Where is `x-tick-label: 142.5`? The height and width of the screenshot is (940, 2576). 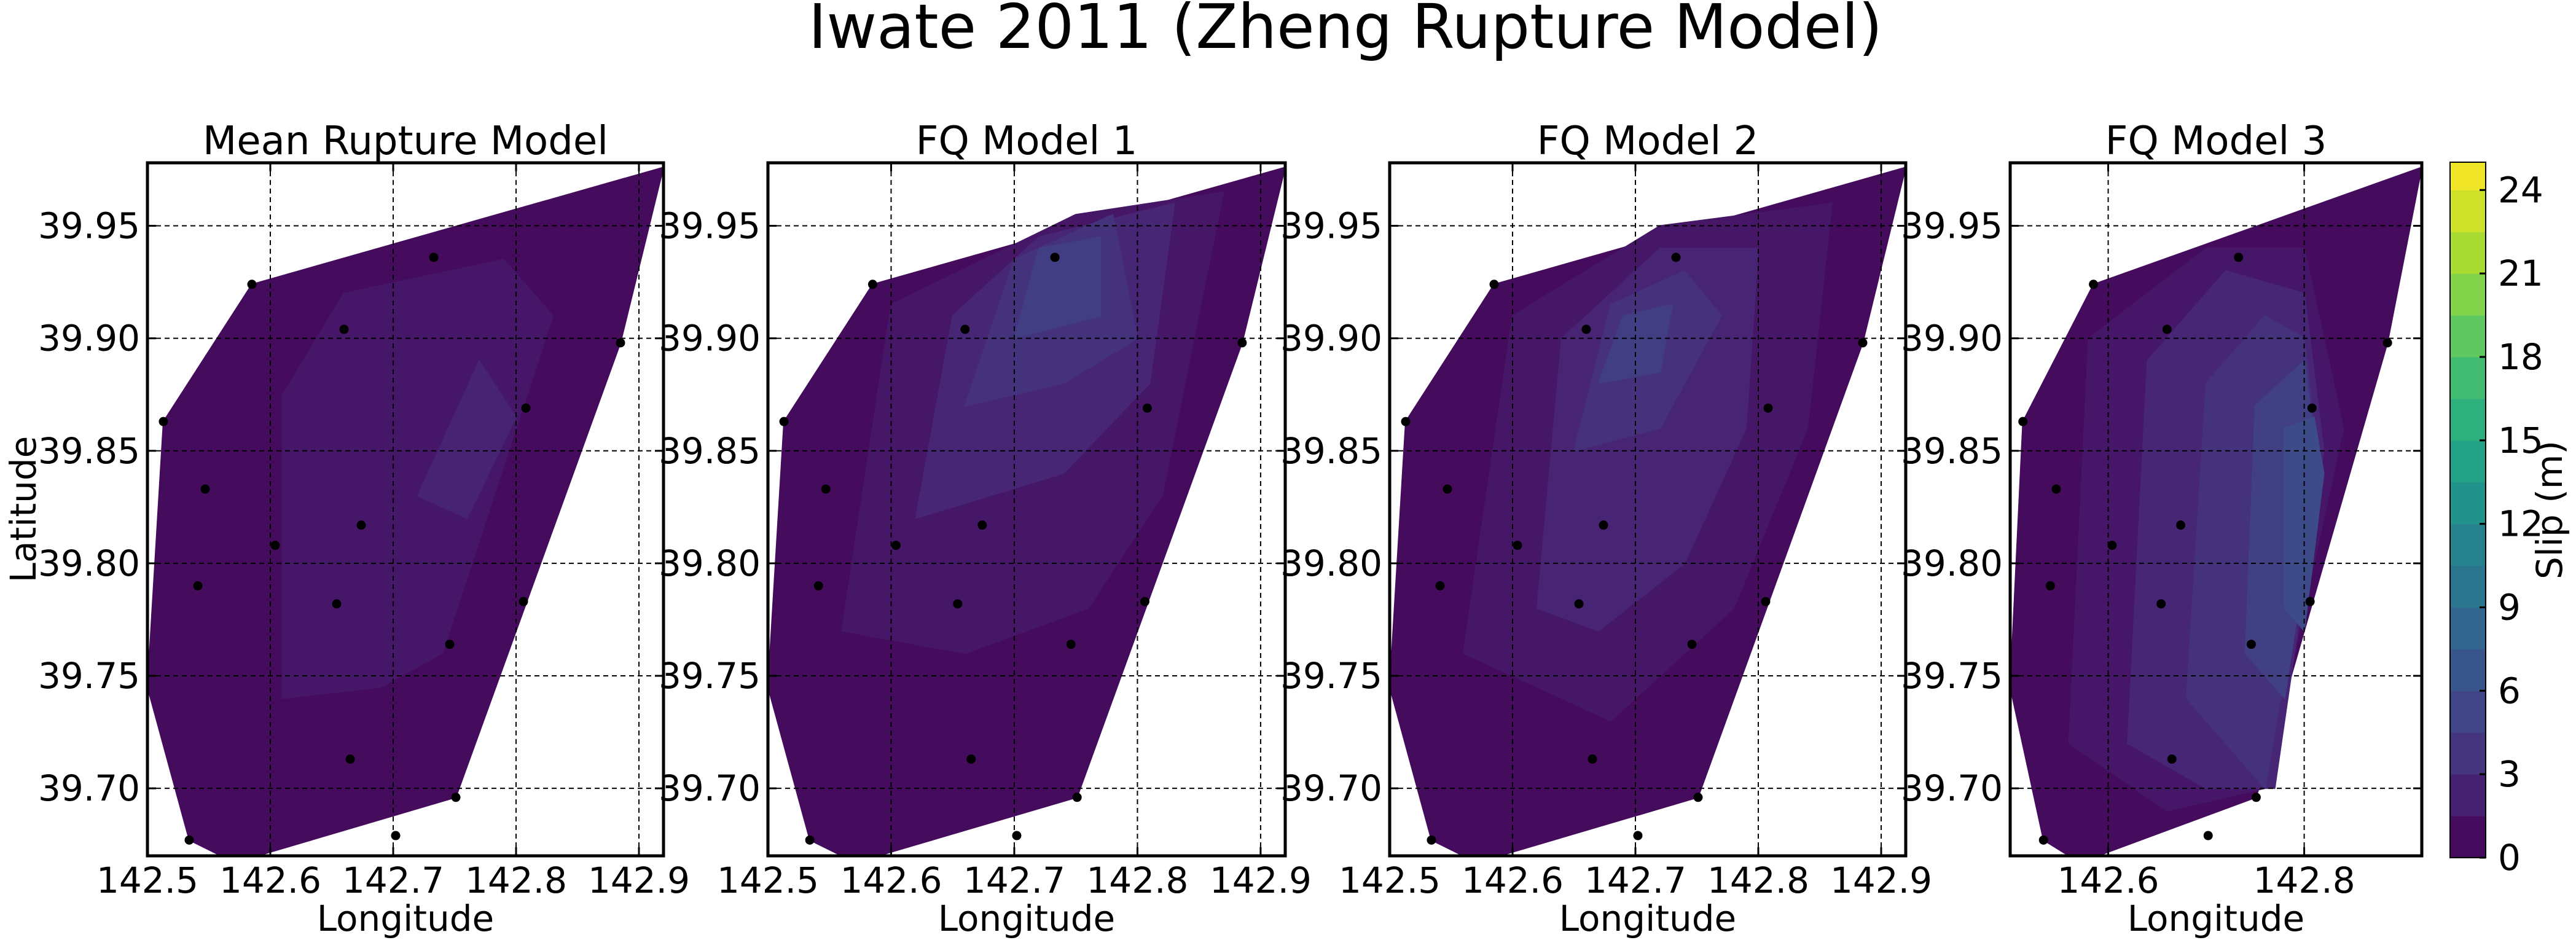
x-tick-label: 142.5 is located at coordinates (147, 880).